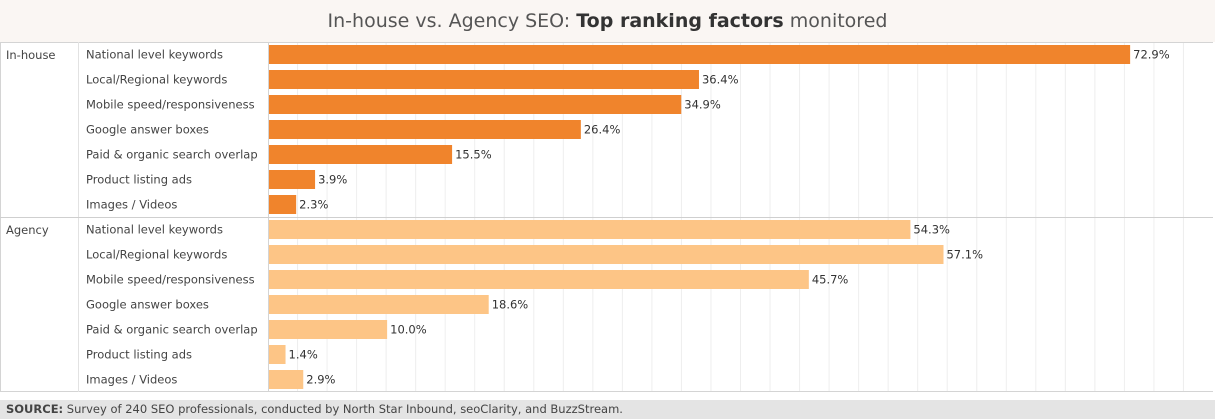  What do you see at coordinates (1151, 55) in the screenshot?
I see `data-label: 72.9%` at bounding box center [1151, 55].